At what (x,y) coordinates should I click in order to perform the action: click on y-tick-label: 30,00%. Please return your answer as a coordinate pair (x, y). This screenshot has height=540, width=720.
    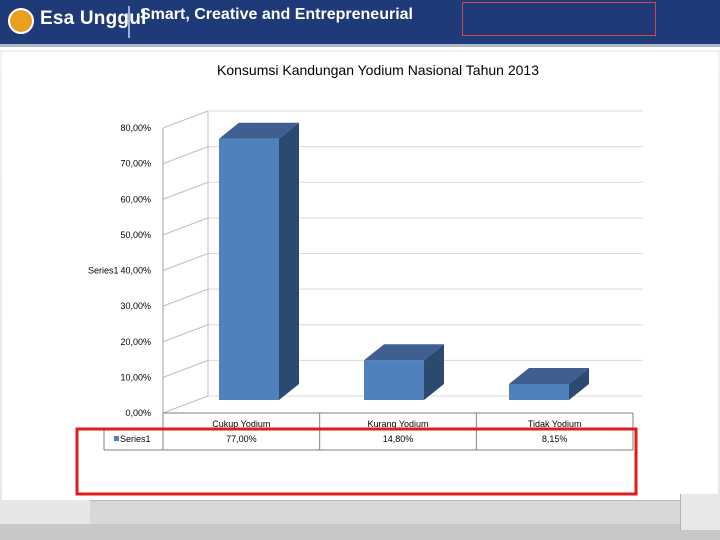
    Looking at the image, I should click on (135, 306).